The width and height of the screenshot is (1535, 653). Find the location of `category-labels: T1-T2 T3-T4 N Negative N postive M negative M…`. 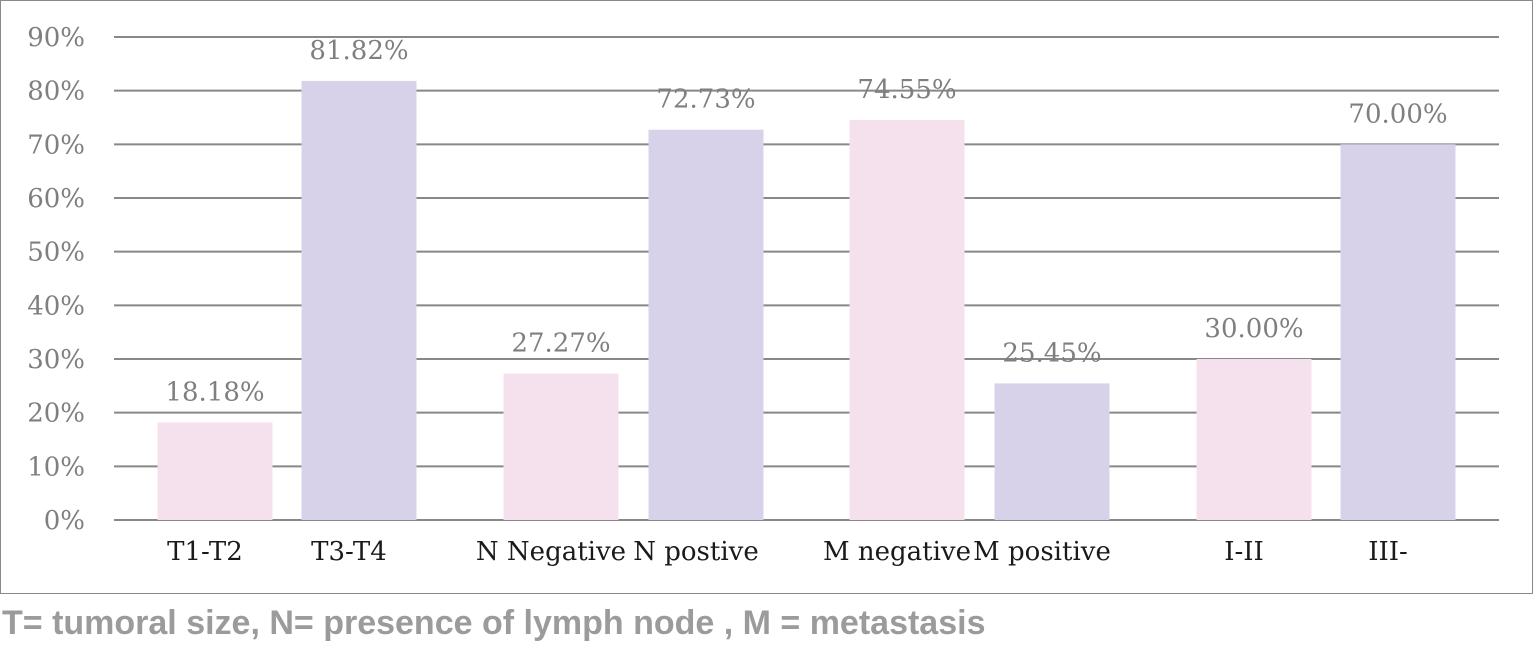

category-labels: T1-T2 T3-T4 N Negative N postive M negative M… is located at coordinates (787, 552).